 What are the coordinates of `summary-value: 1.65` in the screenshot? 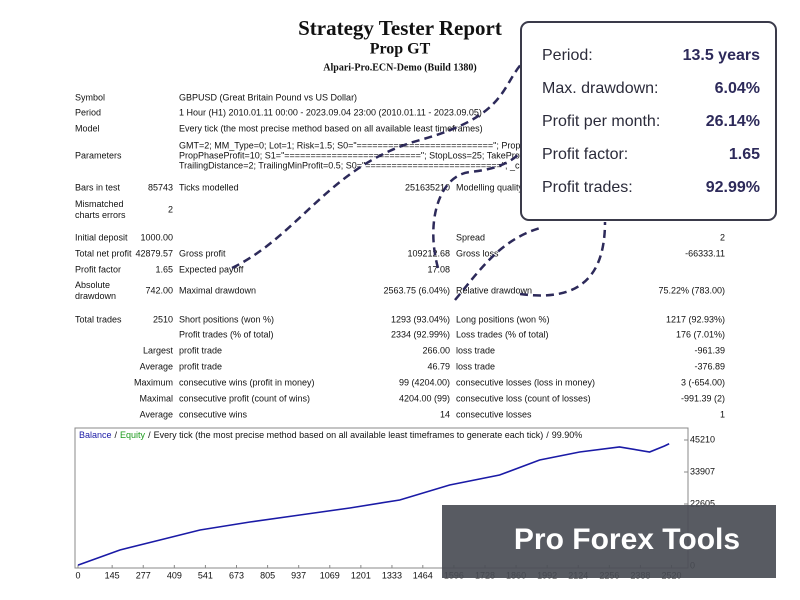 It's located at (744, 154).